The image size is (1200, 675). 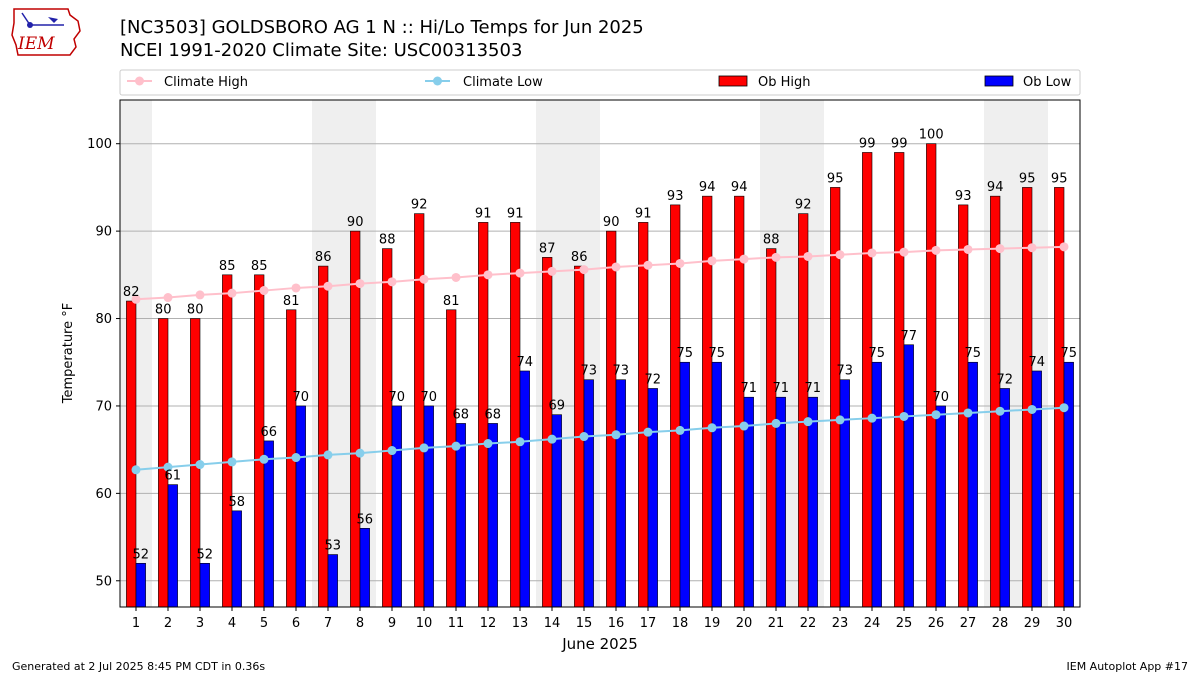 What do you see at coordinates (968, 623) in the screenshot?
I see `x-tick-label-27: 27` at bounding box center [968, 623].